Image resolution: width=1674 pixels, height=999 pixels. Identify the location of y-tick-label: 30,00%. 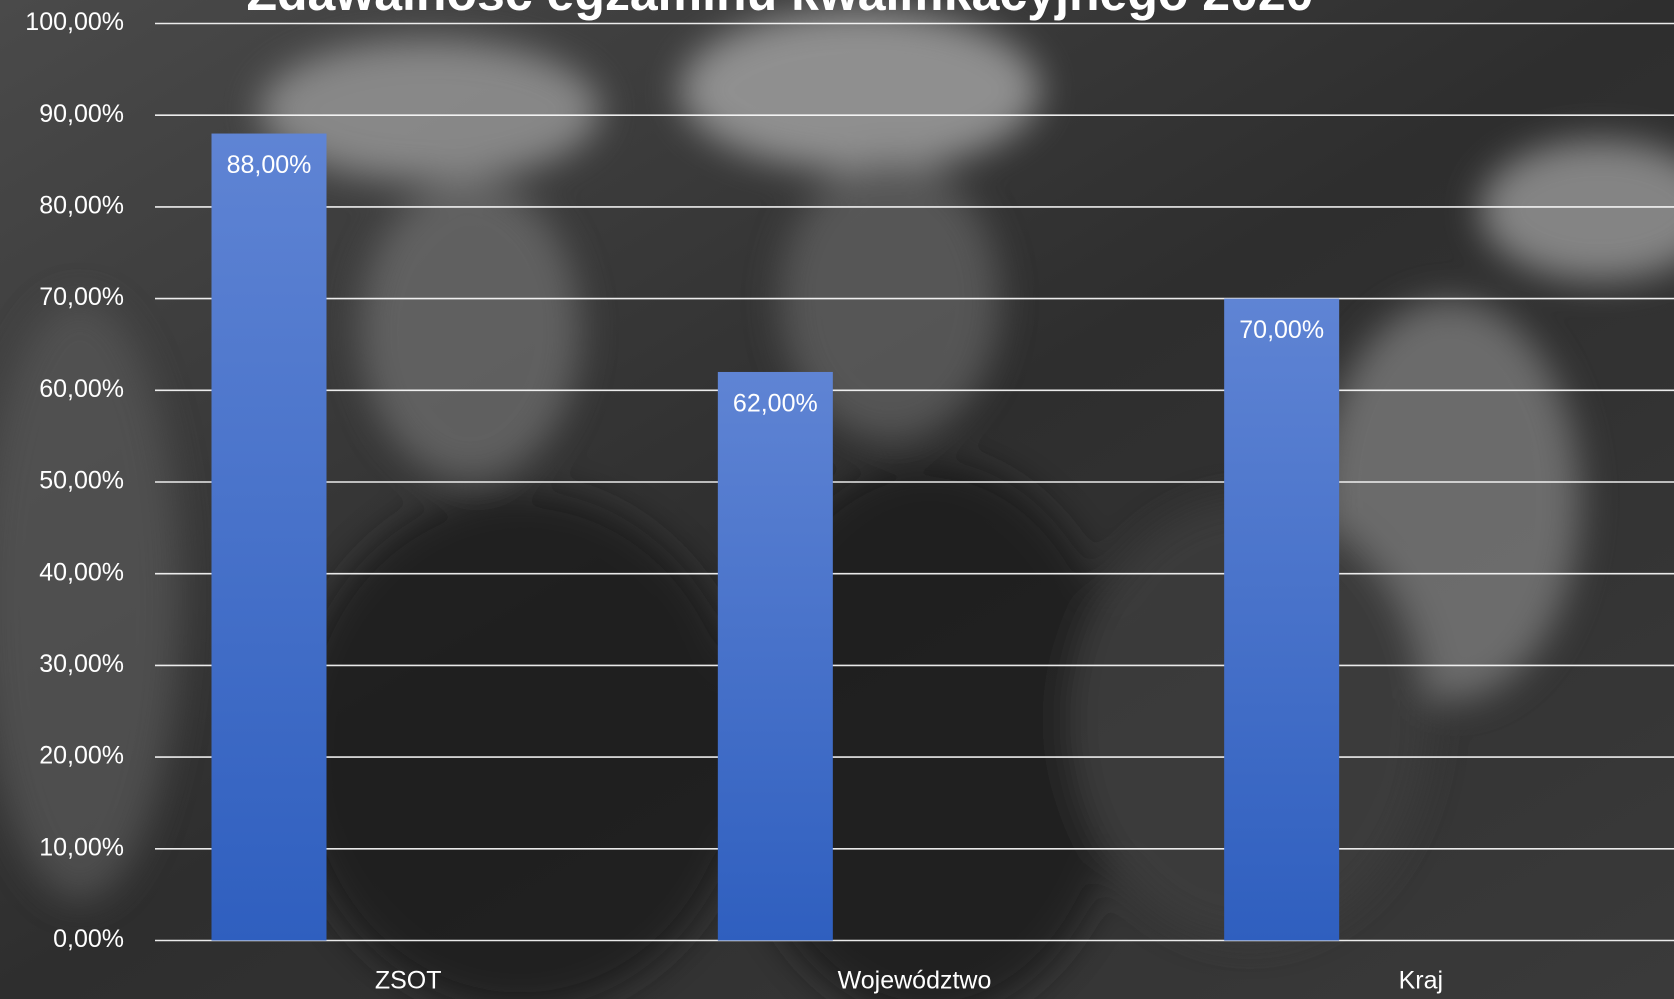
(81, 664).